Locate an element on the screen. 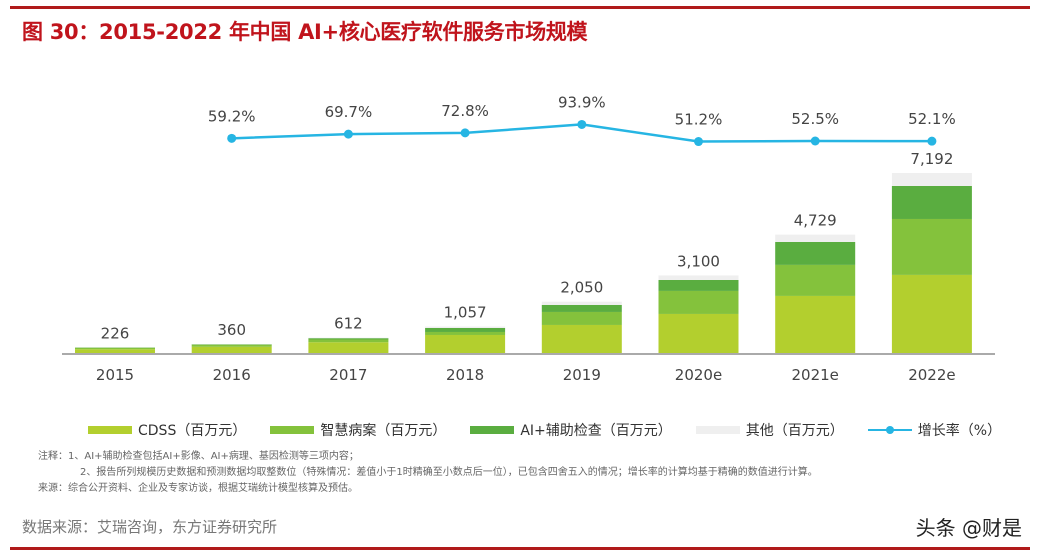 The image size is (1040, 553). x-tick-label: 2022e is located at coordinates (931, 375).